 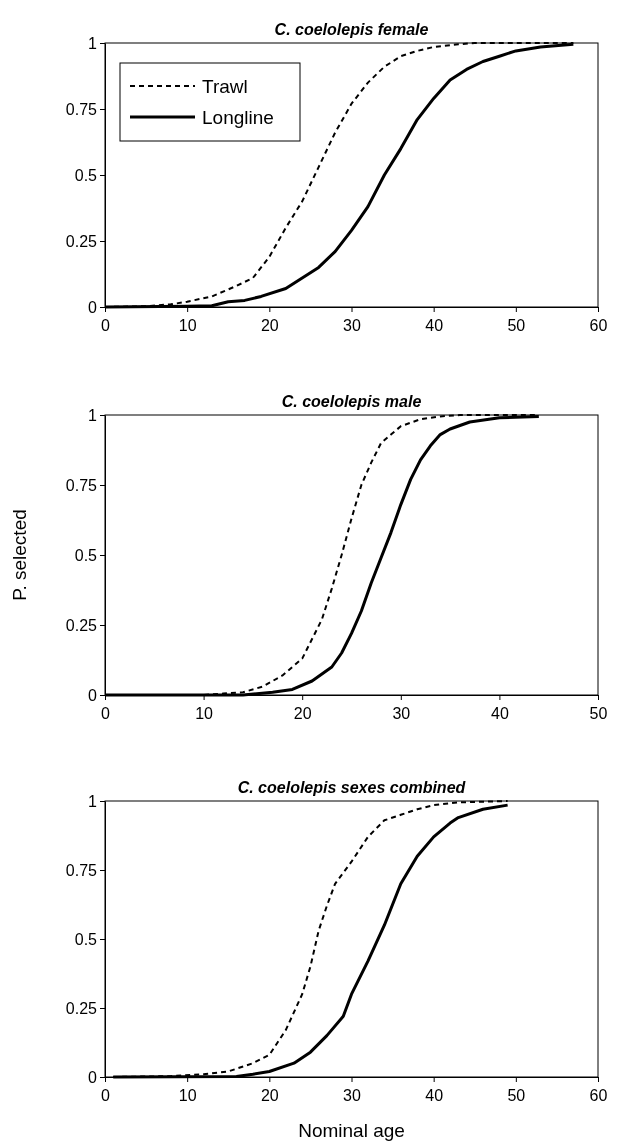 I want to click on chart-title: C. coelolepis female, so click(x=351, y=29).